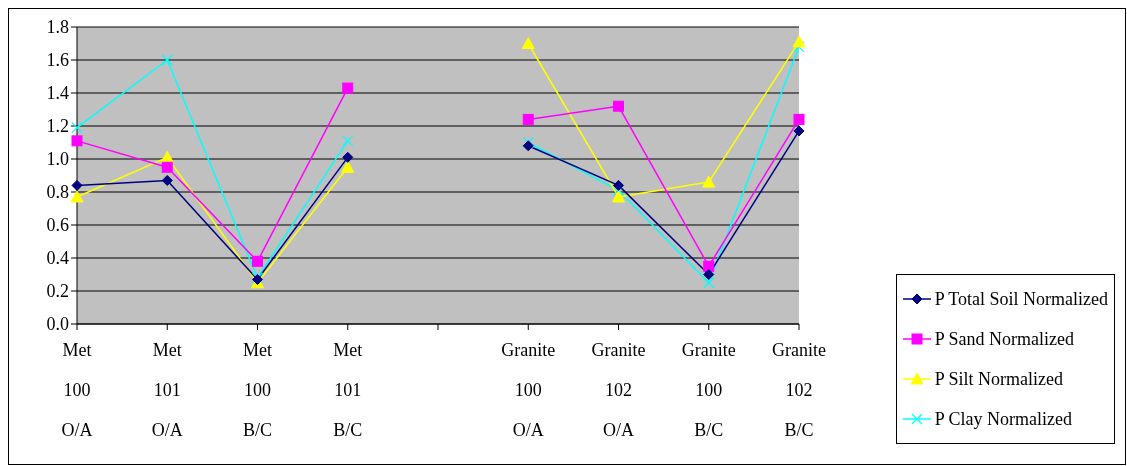  I want to click on y-tick-label: 1.8, so click(57, 27).